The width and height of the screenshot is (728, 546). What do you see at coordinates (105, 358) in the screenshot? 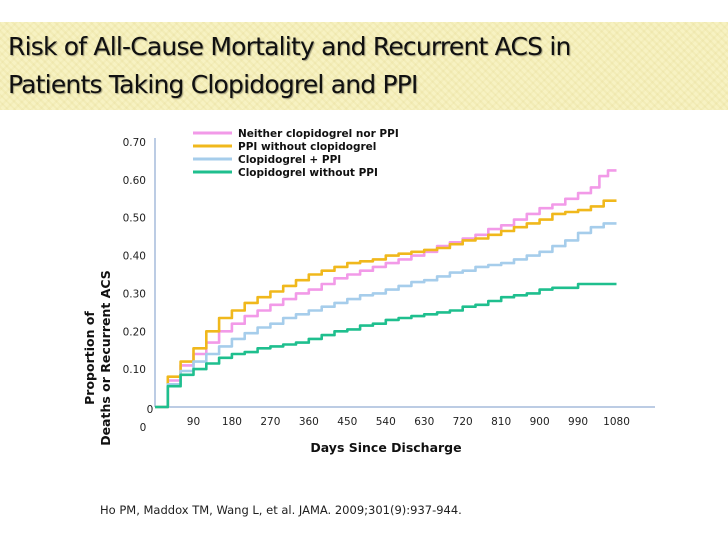
I see `y-axis-label-line-2: Deaths or Recurrent ACS` at bounding box center [105, 358].